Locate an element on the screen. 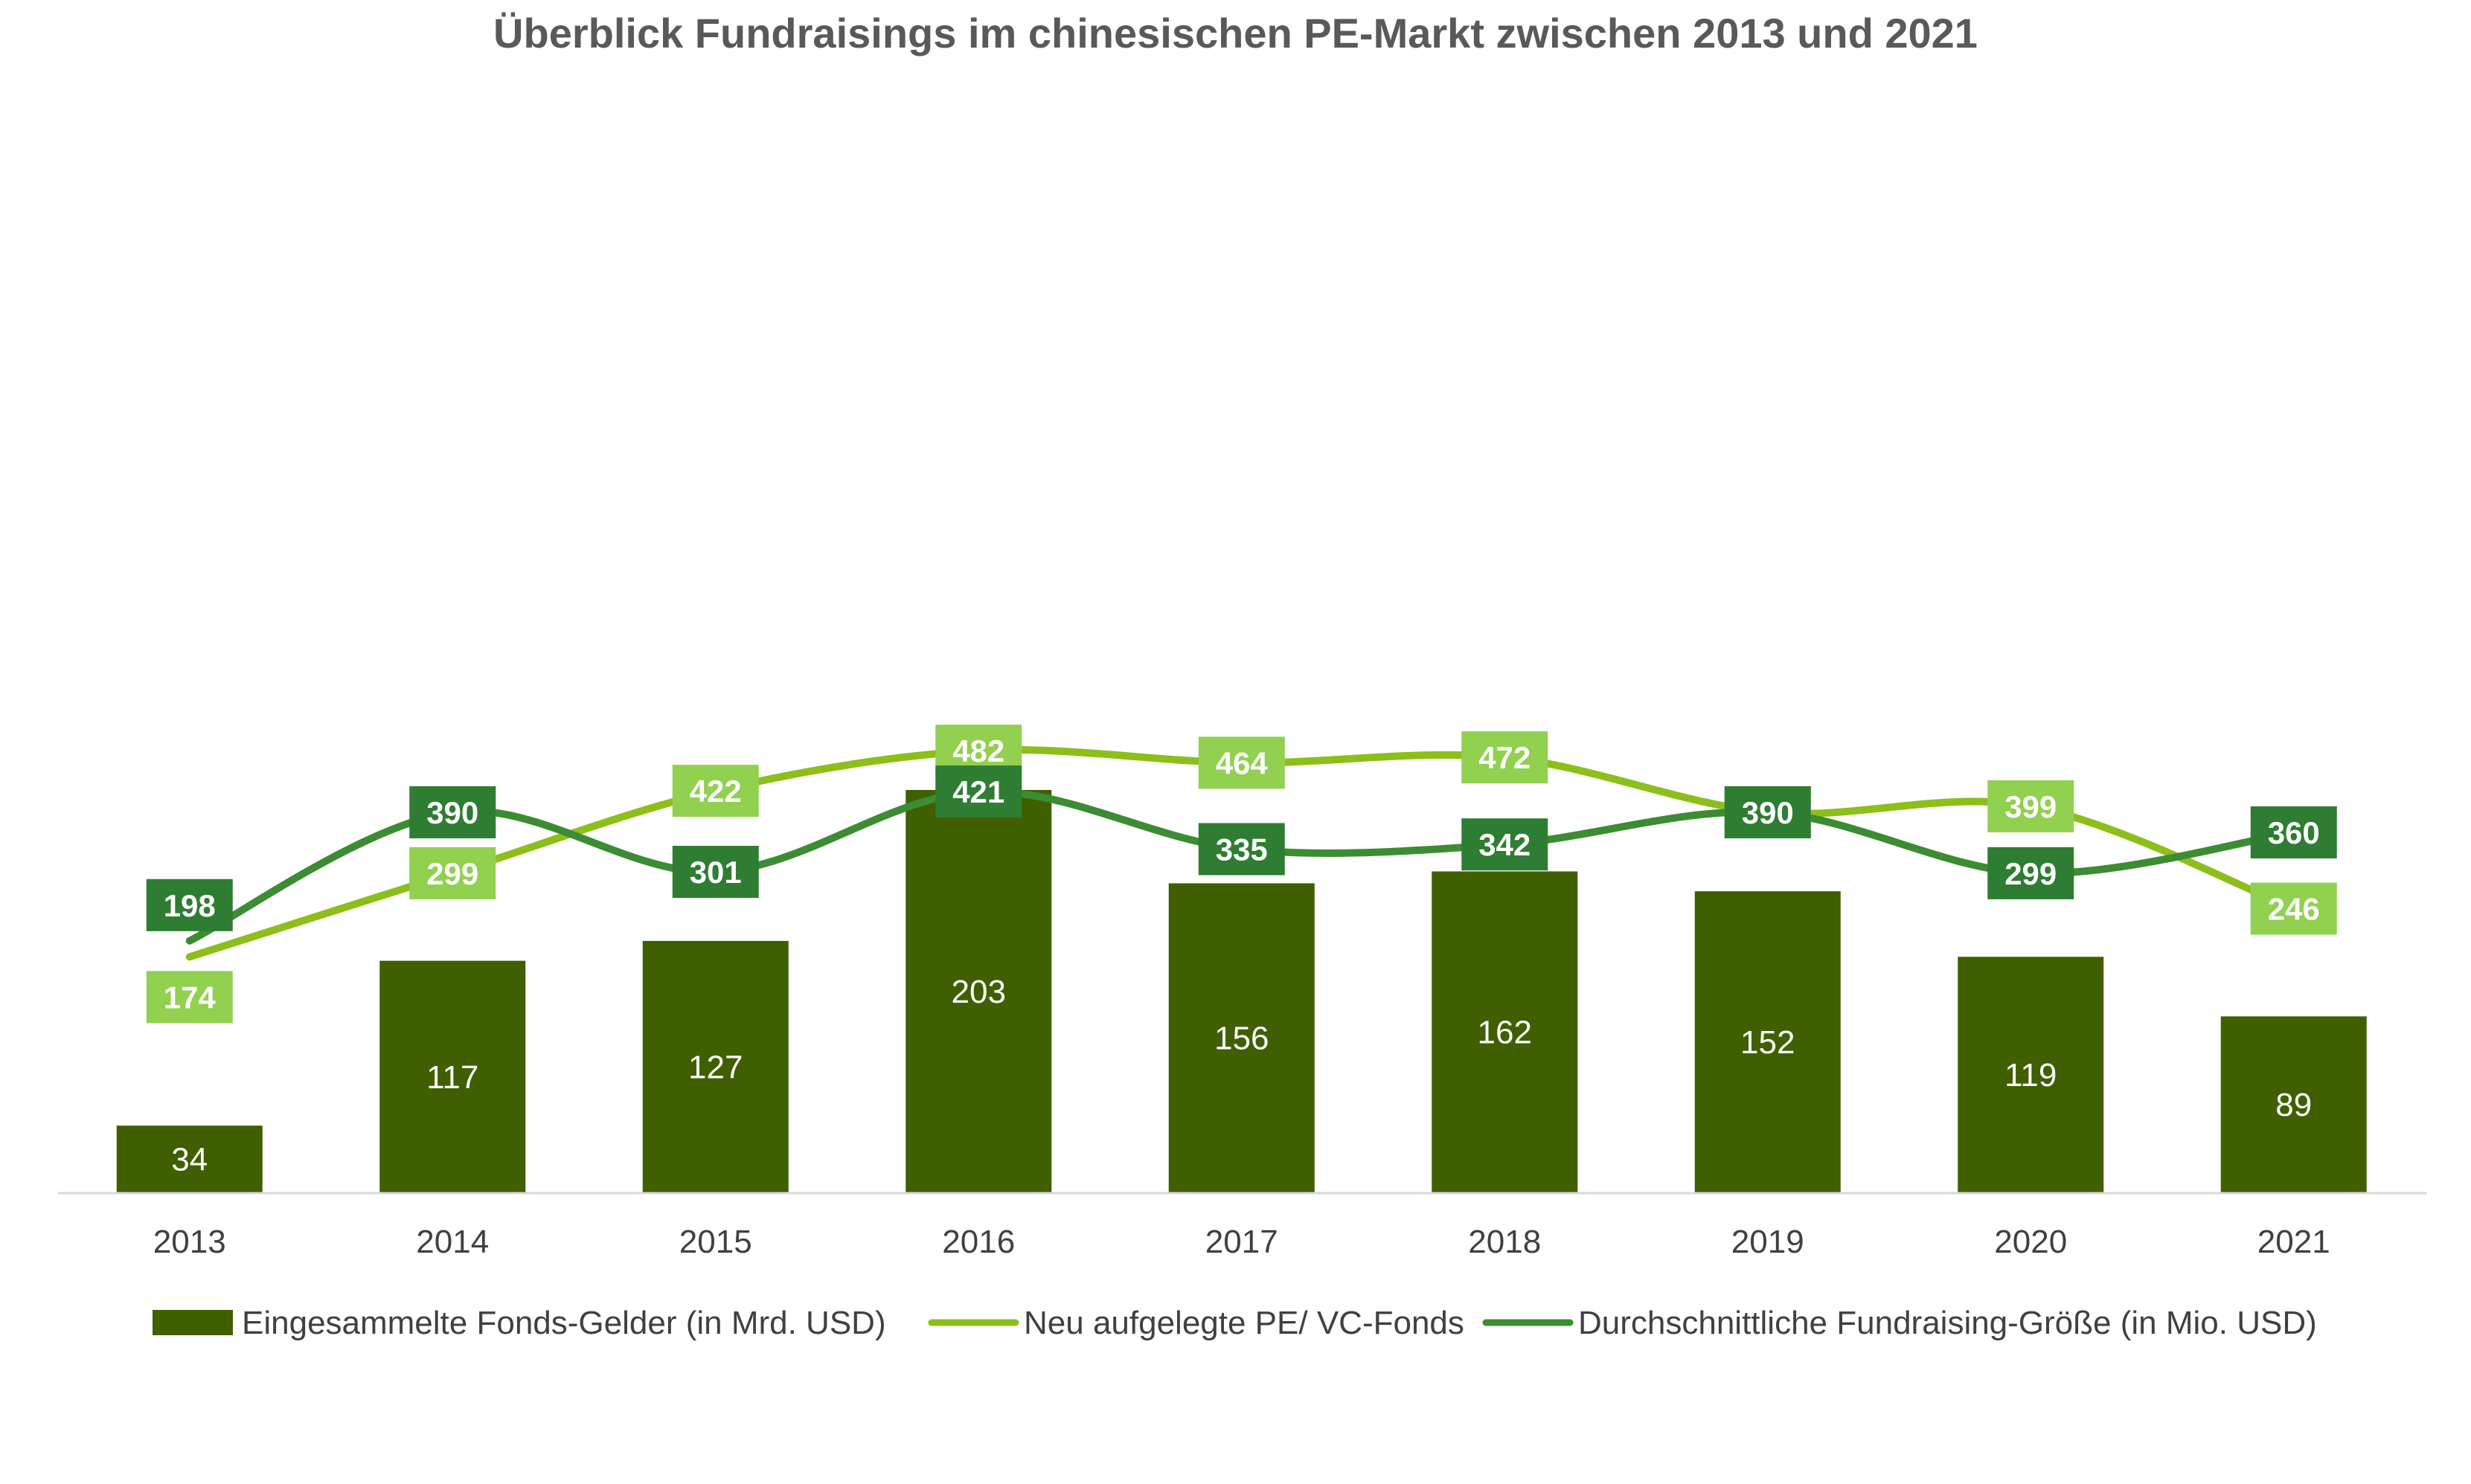 This screenshot has height=1484, width=2471. label-dark-2018: 342 is located at coordinates (1505, 844).